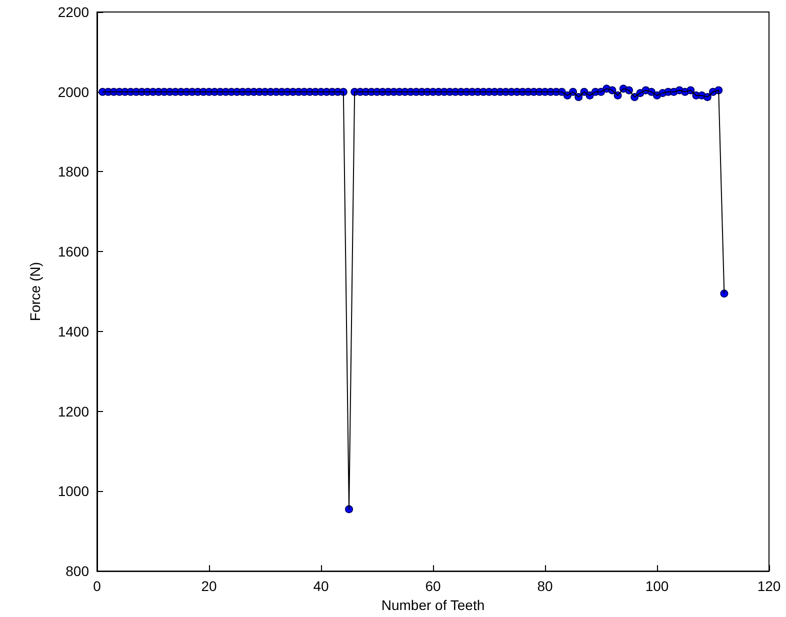 The height and width of the screenshot is (617, 786). I want to click on y-tick-label: 1000, so click(74, 491).